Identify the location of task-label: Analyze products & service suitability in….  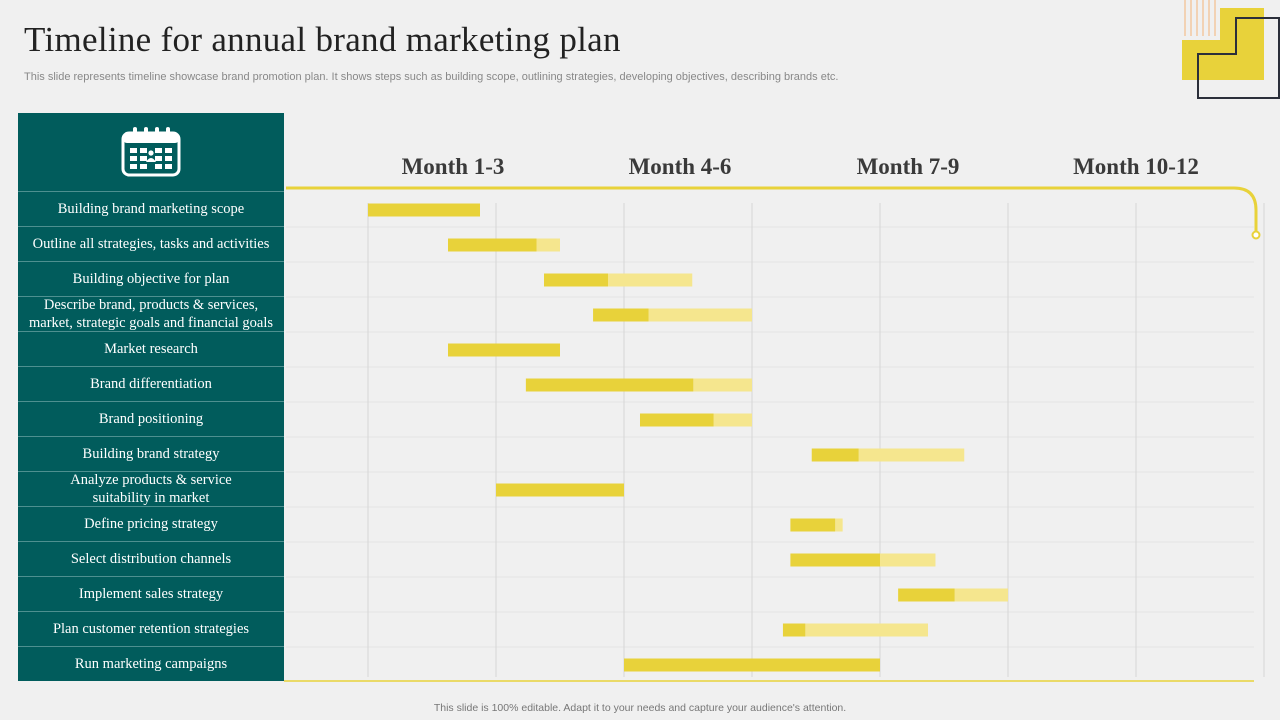
(151, 489).